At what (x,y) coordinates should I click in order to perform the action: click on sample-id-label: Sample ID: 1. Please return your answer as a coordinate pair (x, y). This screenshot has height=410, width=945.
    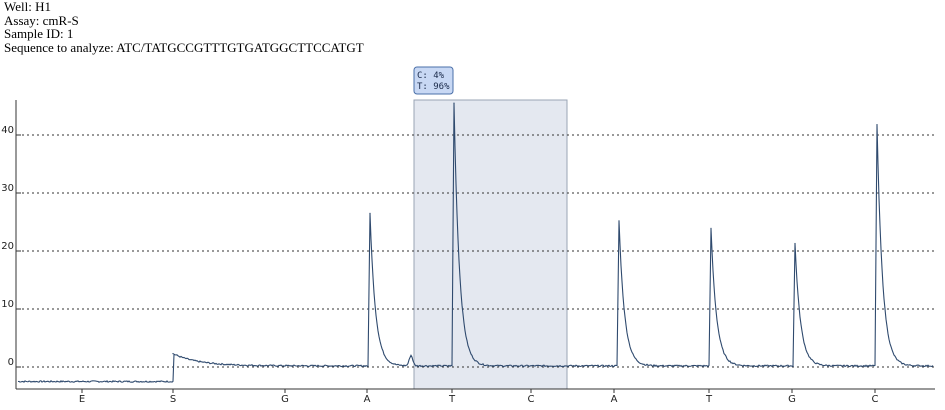
    Looking at the image, I should click on (39, 33).